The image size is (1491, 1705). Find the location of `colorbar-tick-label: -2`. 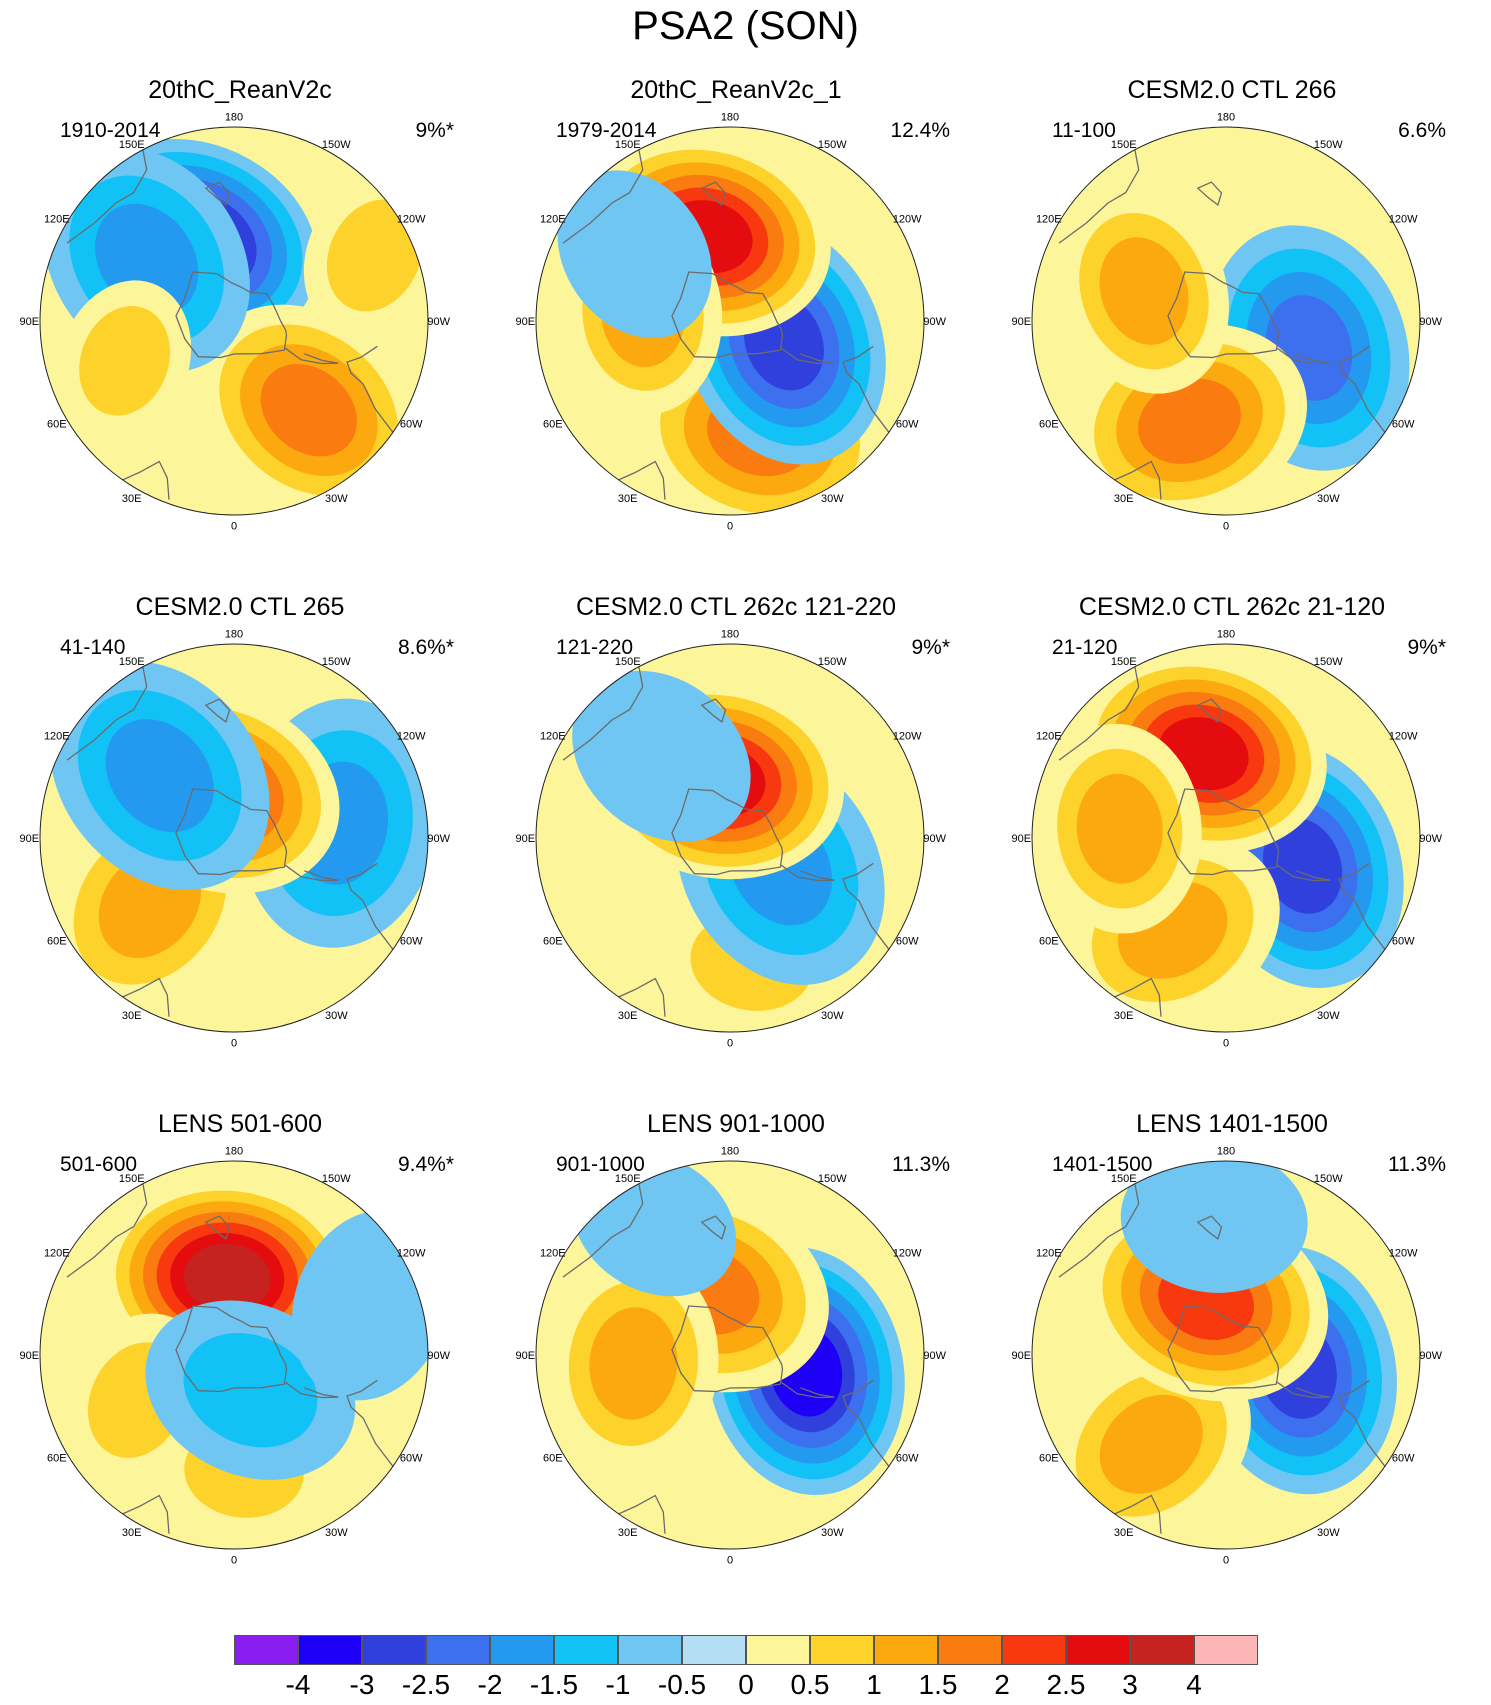

colorbar-tick-label: -2 is located at coordinates (490, 1684).